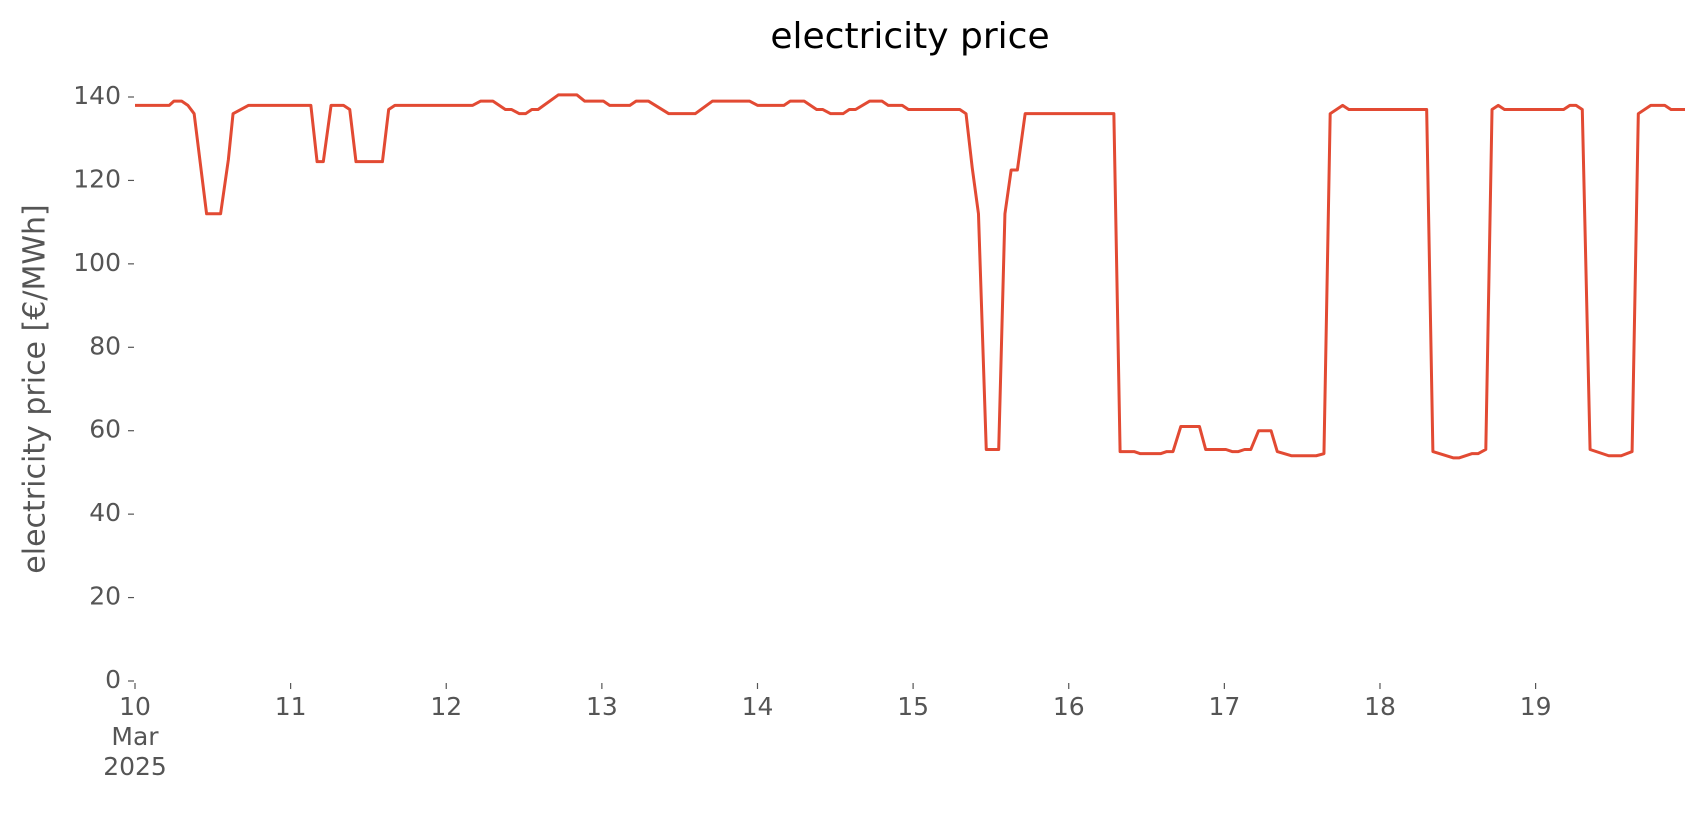  What do you see at coordinates (758, 706) in the screenshot?
I see `x-tick-label: 14` at bounding box center [758, 706].